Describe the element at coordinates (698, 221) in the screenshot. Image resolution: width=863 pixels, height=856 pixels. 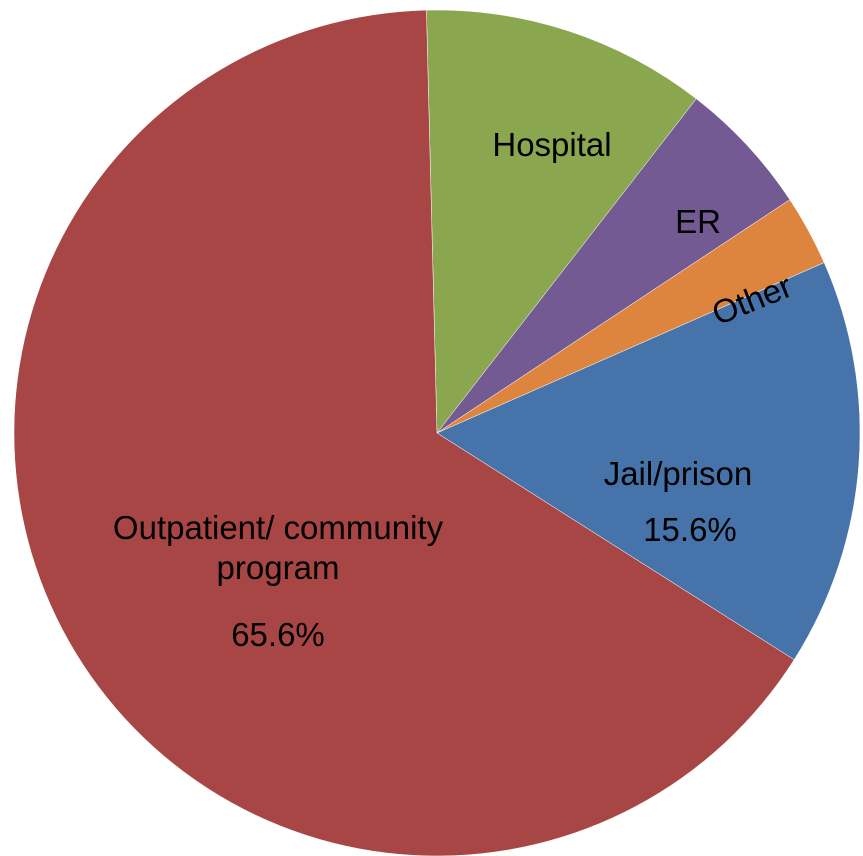
I see `slice-label: ER` at that location.